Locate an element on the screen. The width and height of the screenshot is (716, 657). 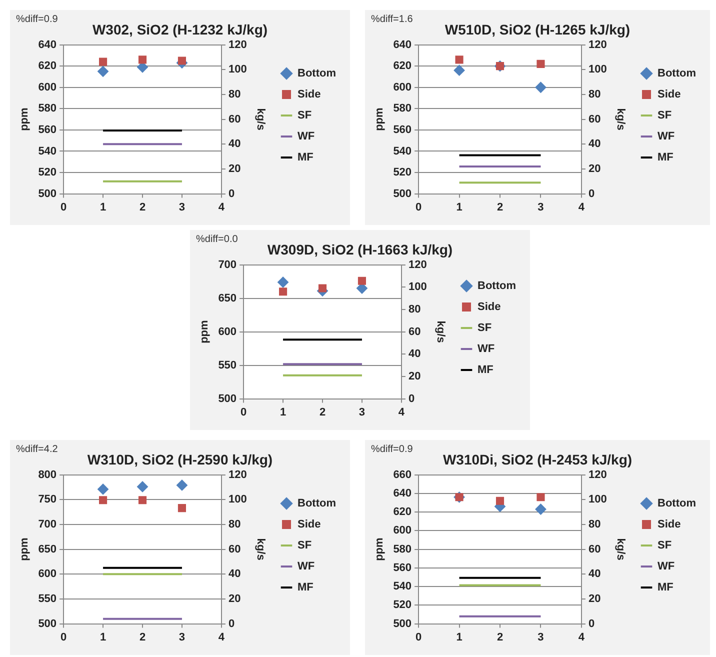
legend-label: Side is located at coordinates (489, 307).